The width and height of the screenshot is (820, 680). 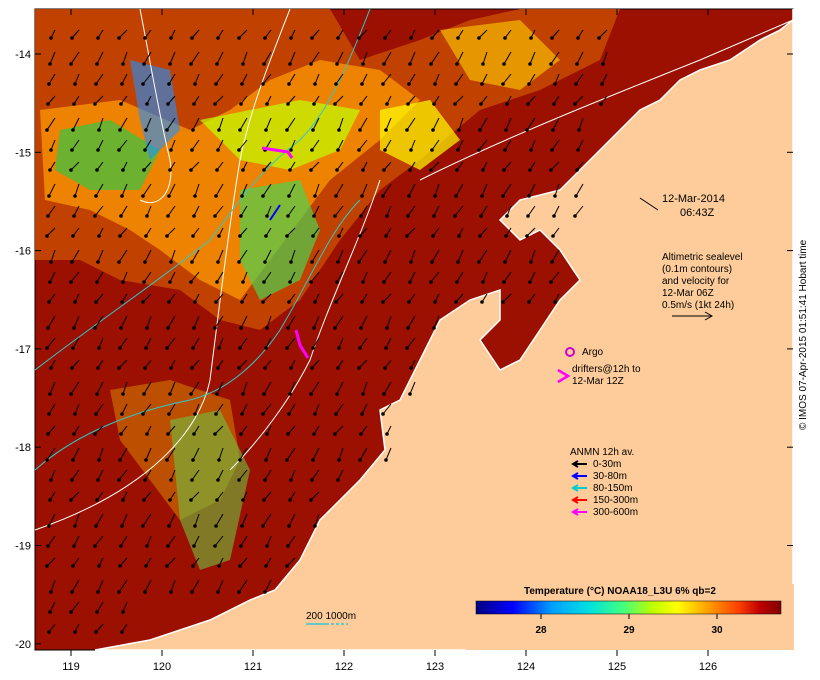 I want to click on colorbar-ticks: 28 29 30, so click(x=629, y=625).